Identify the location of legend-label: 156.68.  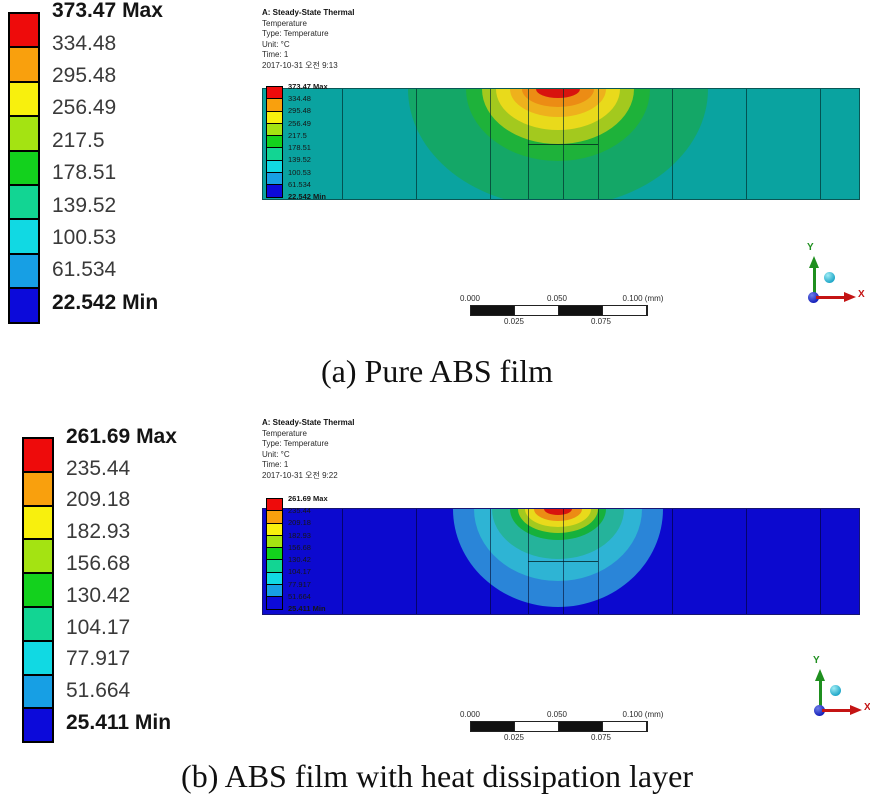
(299, 547).